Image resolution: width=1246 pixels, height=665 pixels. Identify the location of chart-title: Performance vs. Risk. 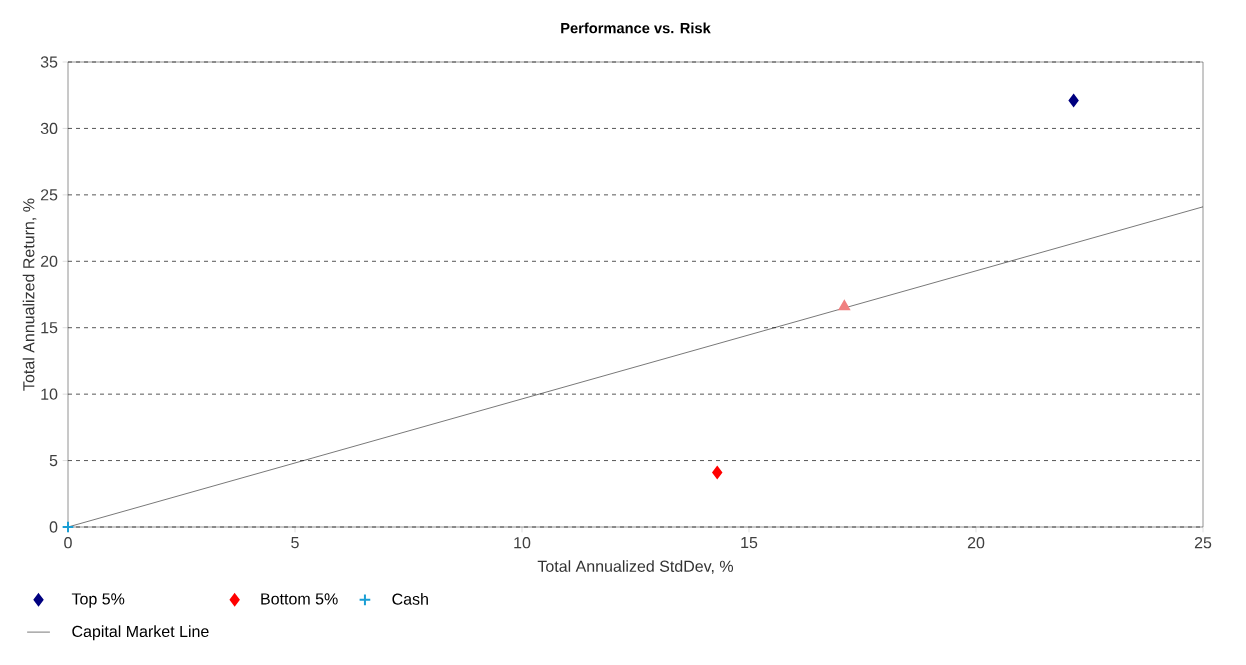
(636, 28).